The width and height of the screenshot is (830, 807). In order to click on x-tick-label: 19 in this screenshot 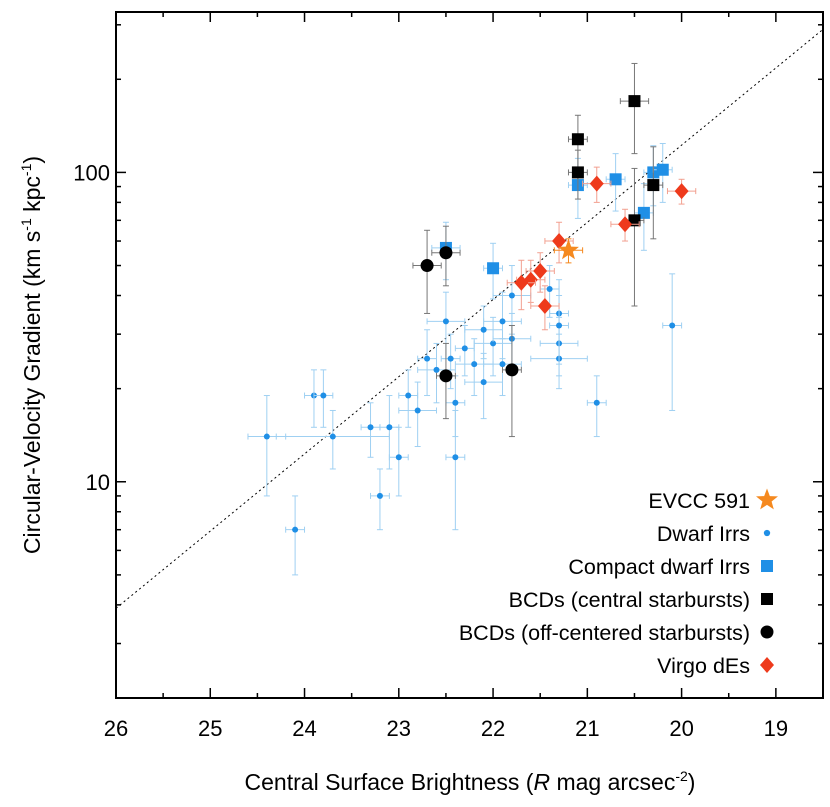, I will do `click(776, 728)`.